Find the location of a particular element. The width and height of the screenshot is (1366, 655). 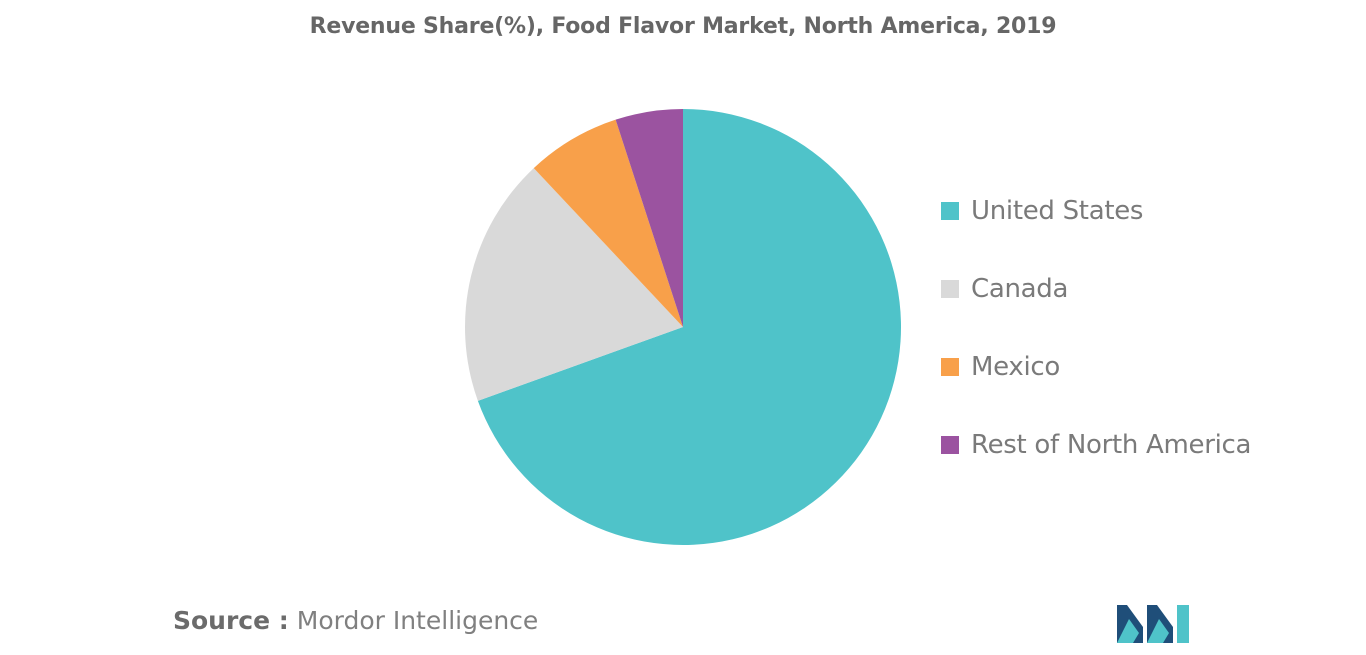

mordor-intelligence-logo-icon is located at coordinates (1153, 624).